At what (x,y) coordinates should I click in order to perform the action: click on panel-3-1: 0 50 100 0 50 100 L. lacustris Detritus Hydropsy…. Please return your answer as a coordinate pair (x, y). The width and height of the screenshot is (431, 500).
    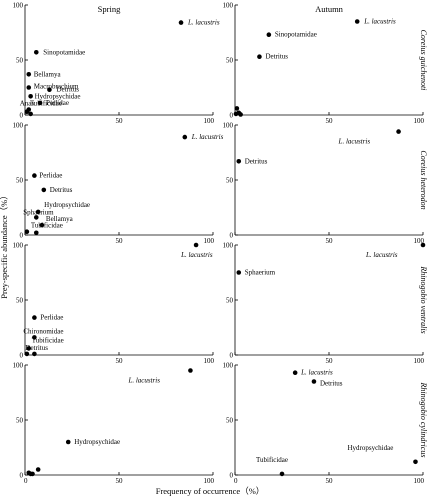
    Looking at the image, I should click on (324, 424).